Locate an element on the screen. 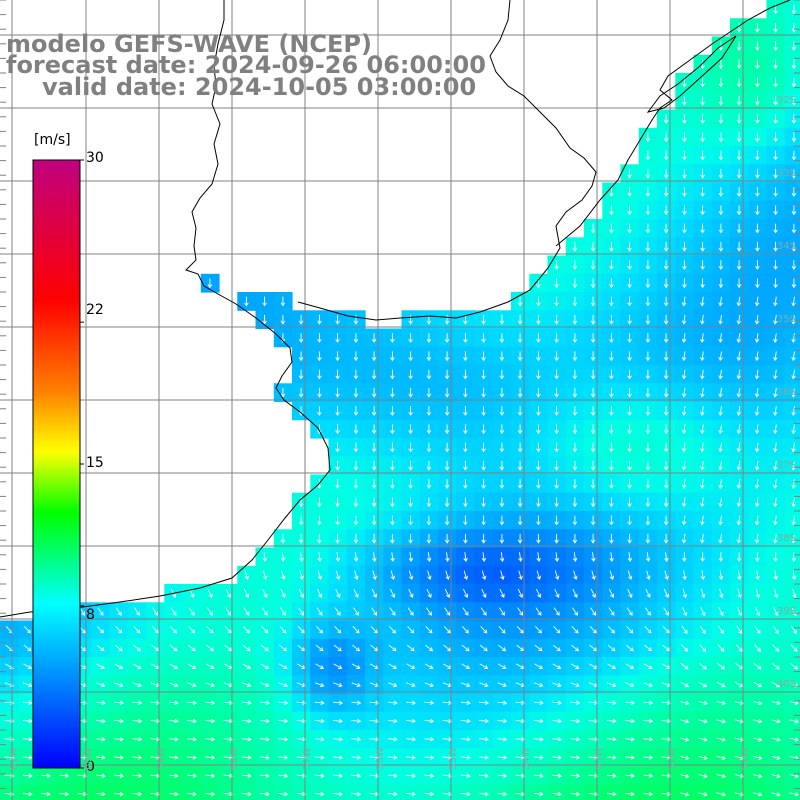  lon-label: 58W is located at coordinates (234, 758).